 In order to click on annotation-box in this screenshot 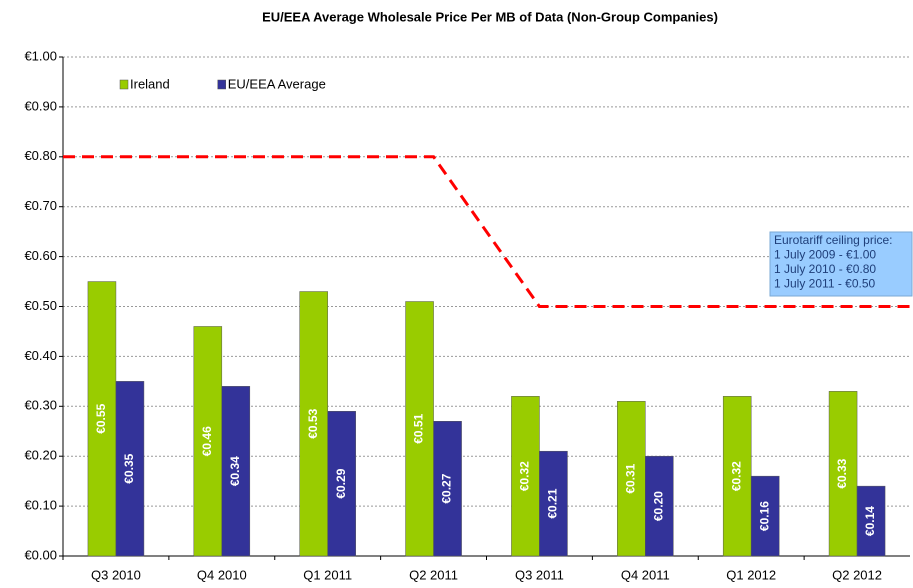, I will do `click(841, 264)`.